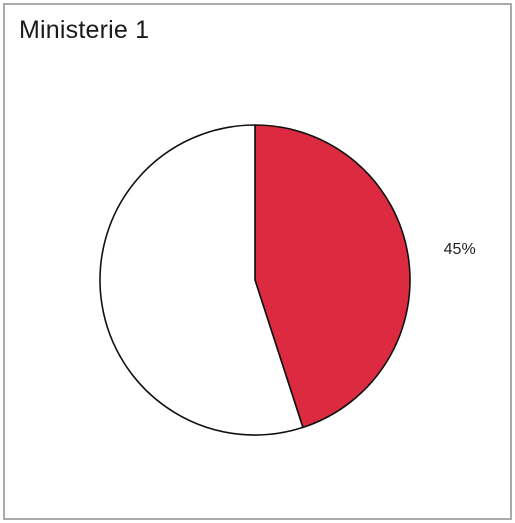 Image resolution: width=515 pixels, height=523 pixels. I want to click on pie-labels: 45%, so click(460, 249).